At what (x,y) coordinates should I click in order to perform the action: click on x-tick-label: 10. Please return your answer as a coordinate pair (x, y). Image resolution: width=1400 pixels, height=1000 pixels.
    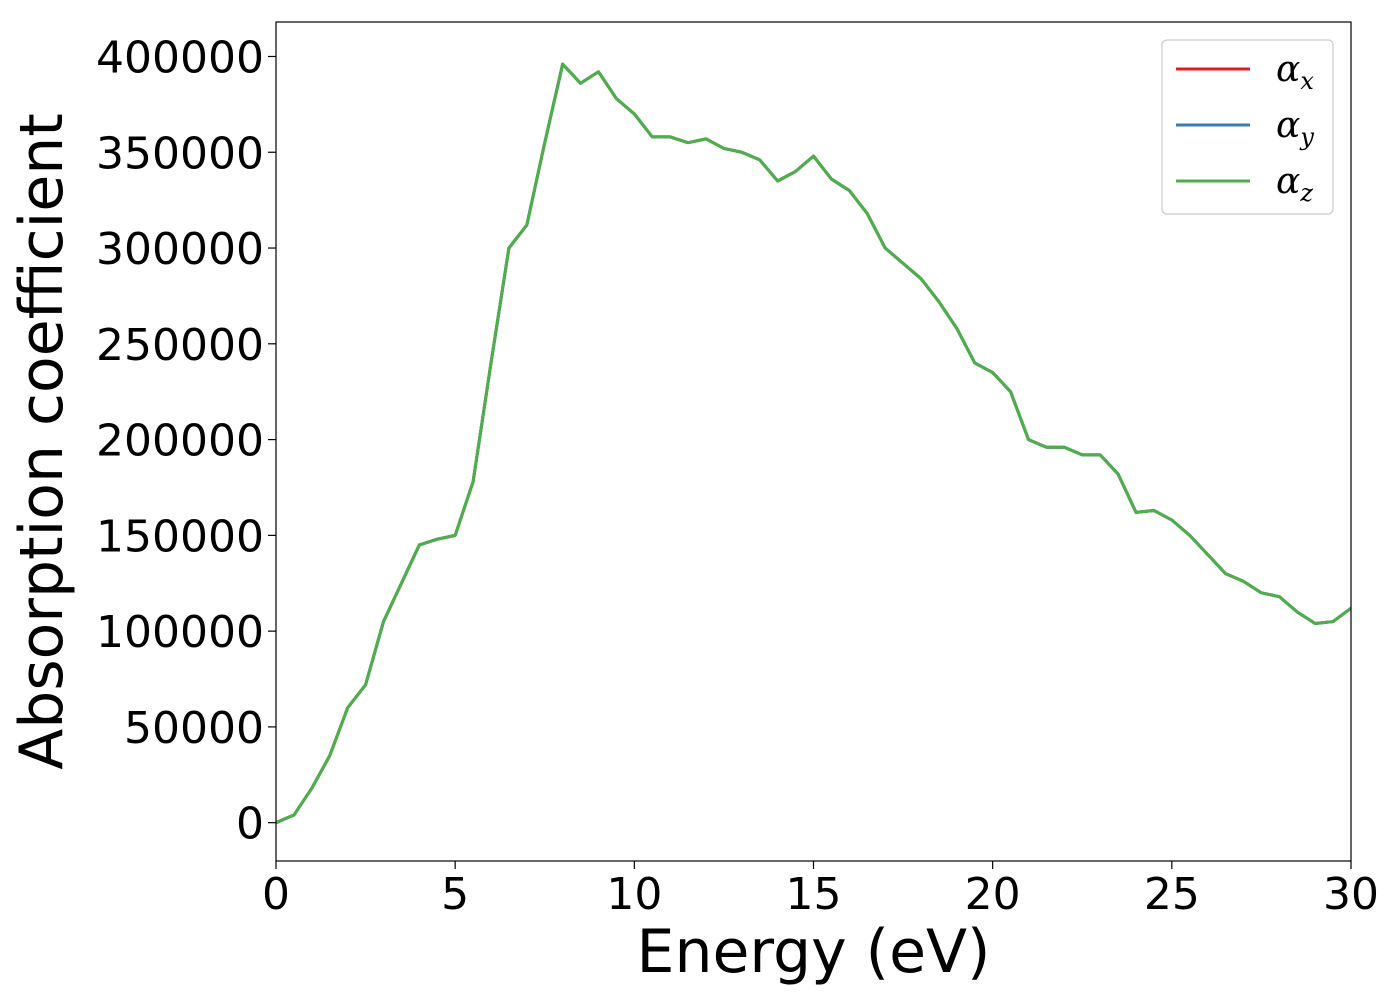
    Looking at the image, I should click on (634, 894).